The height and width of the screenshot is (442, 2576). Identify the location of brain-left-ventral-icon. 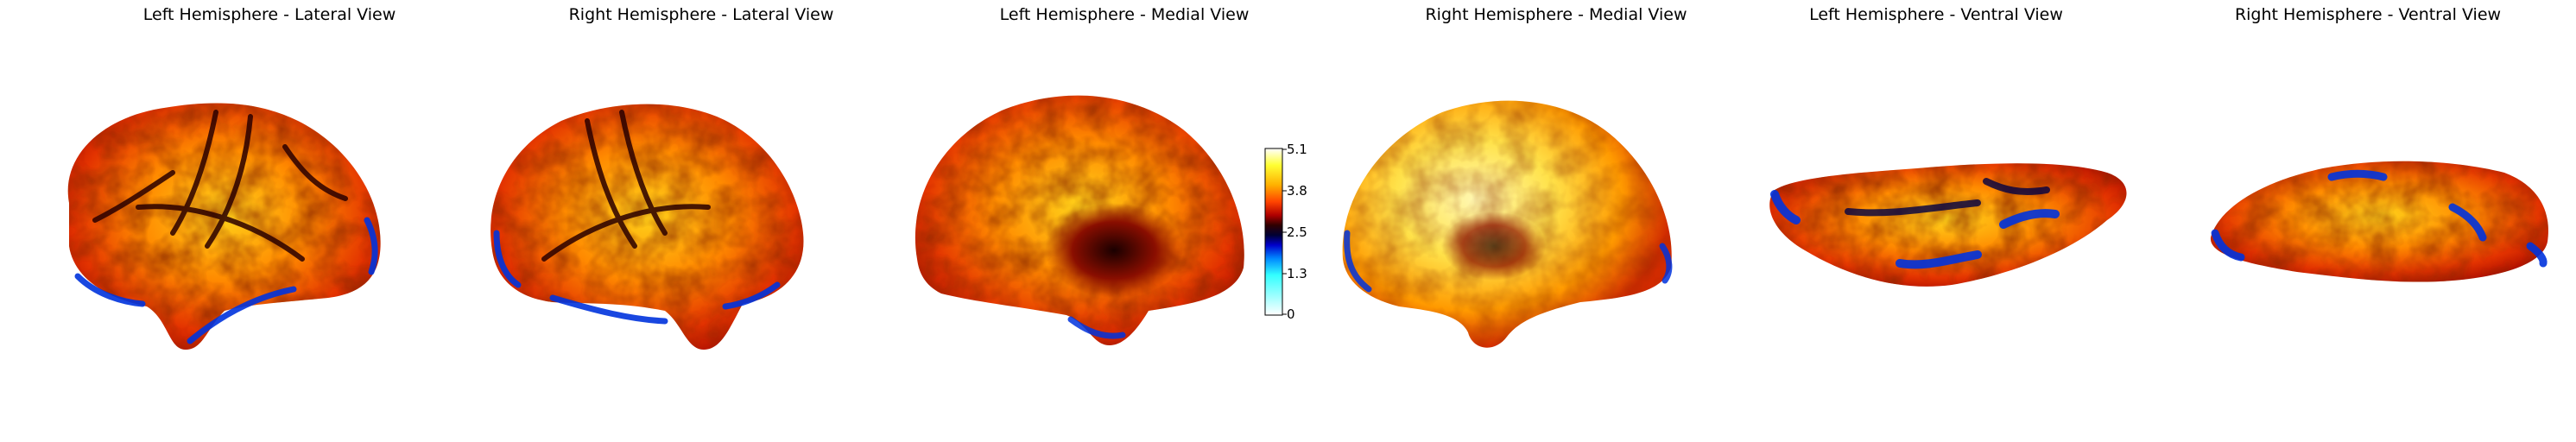
(1948, 225).